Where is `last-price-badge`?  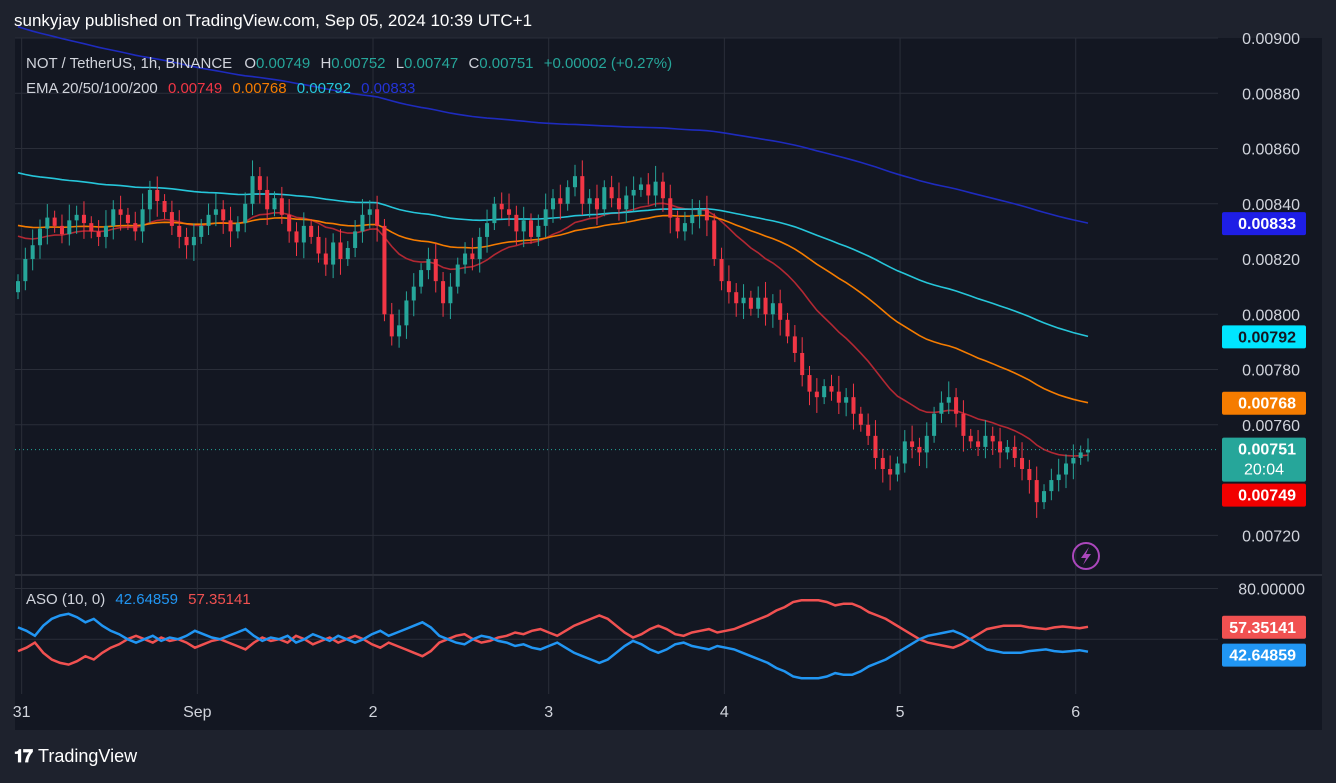
last-price-badge is located at coordinates (1264, 459).